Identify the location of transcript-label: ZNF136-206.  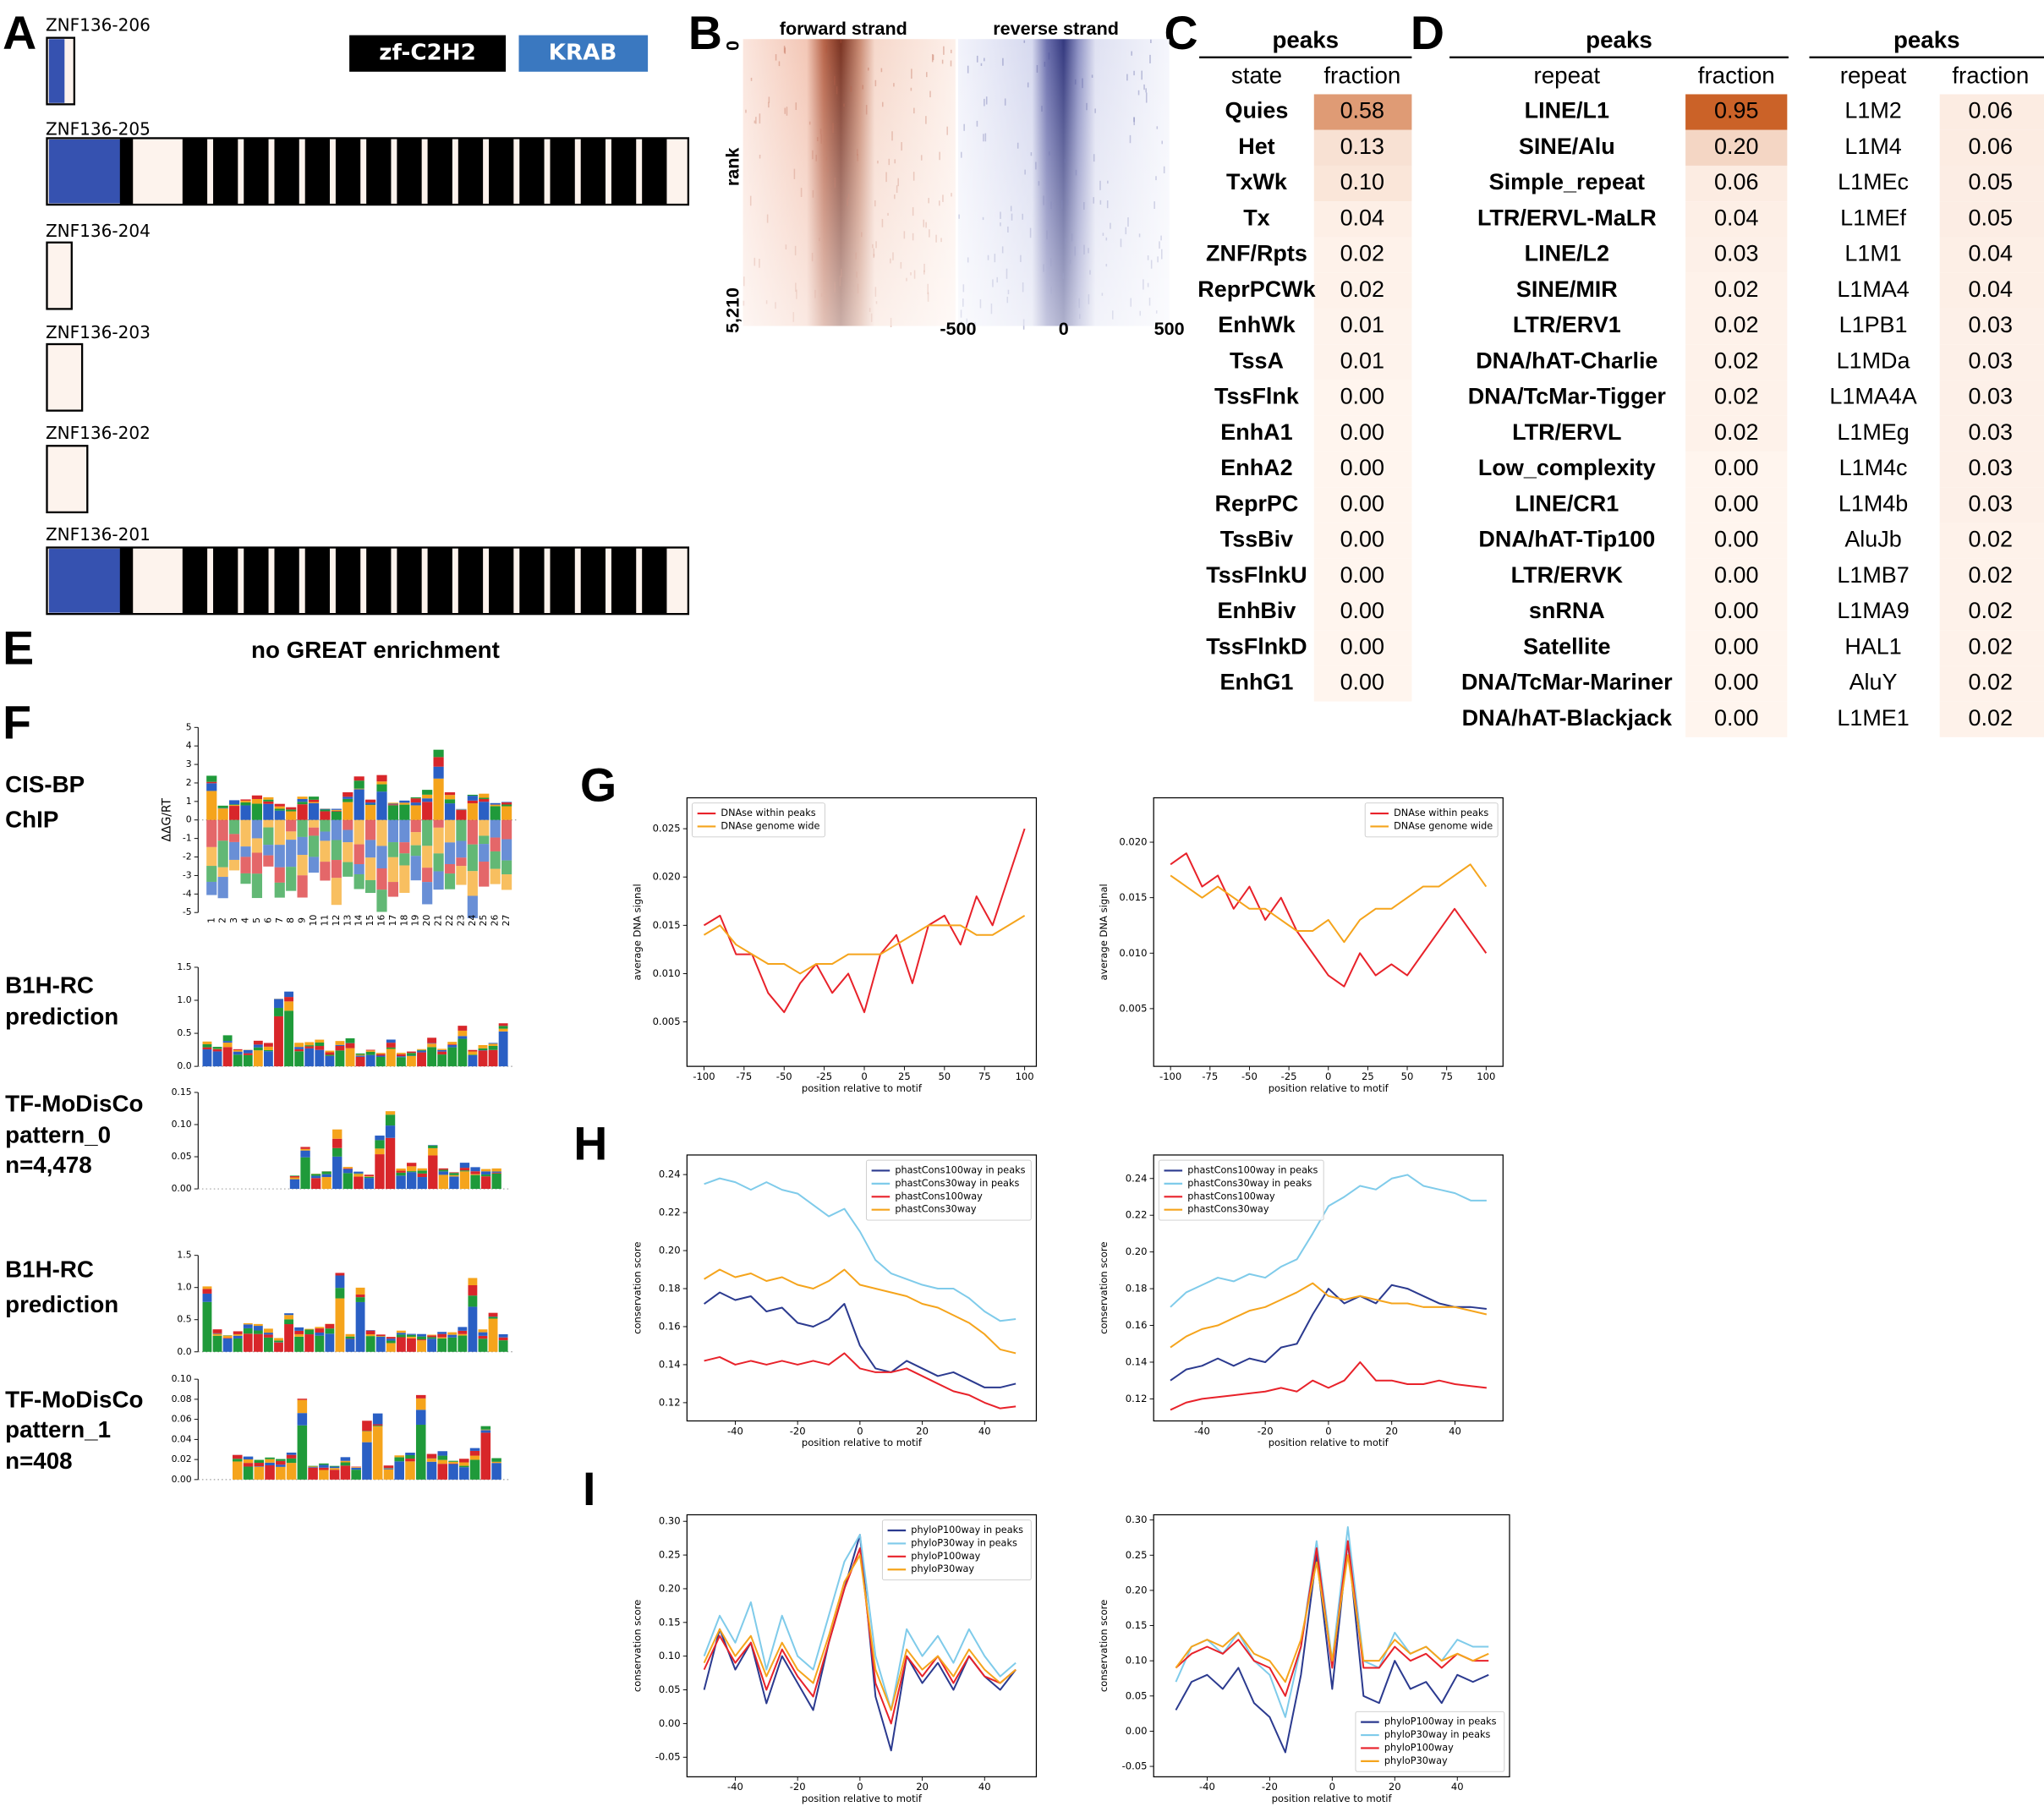
(98, 24).